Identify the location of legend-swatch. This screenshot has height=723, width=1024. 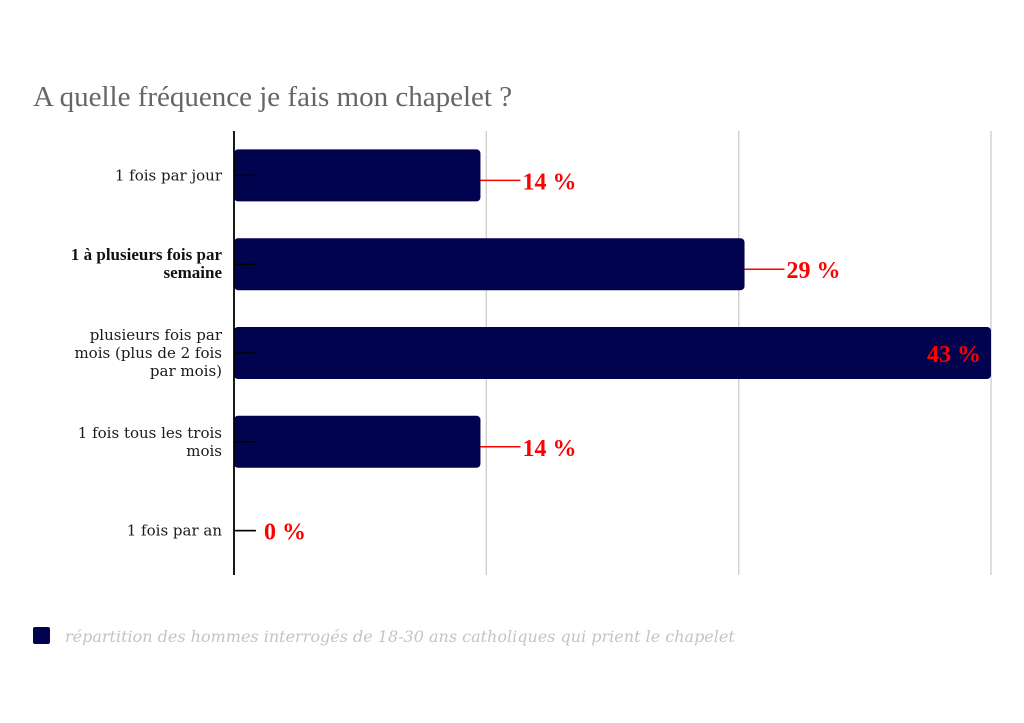
(41, 635).